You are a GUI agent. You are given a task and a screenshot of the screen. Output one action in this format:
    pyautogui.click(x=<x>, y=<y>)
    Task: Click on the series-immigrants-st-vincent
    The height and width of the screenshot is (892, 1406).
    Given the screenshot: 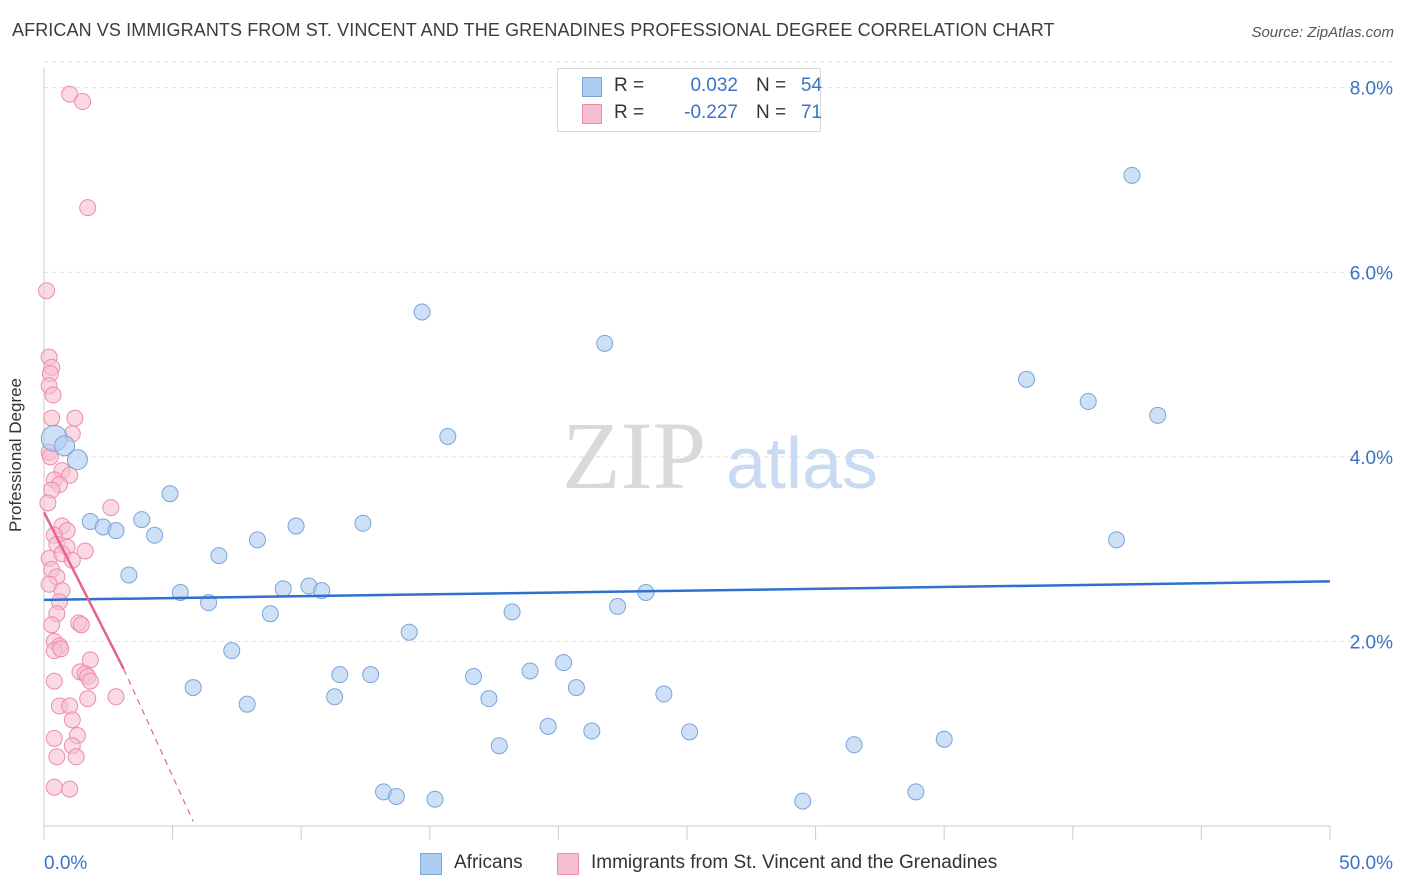 What is the action you would take?
    pyautogui.click(x=81, y=441)
    